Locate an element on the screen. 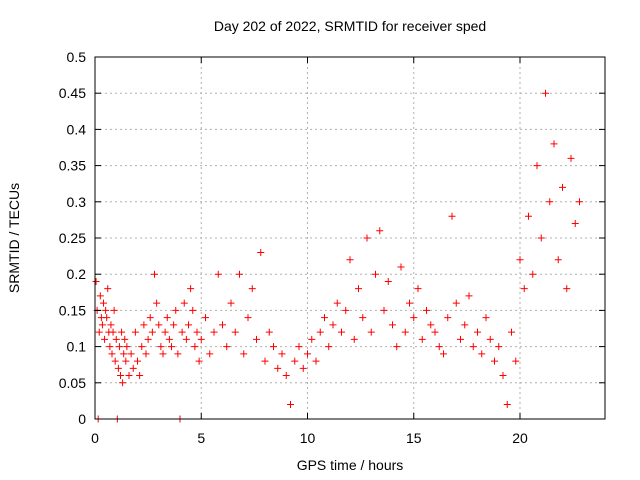 This screenshot has height=480, width=640. y-tick-label: 0.3 is located at coordinates (77, 202).